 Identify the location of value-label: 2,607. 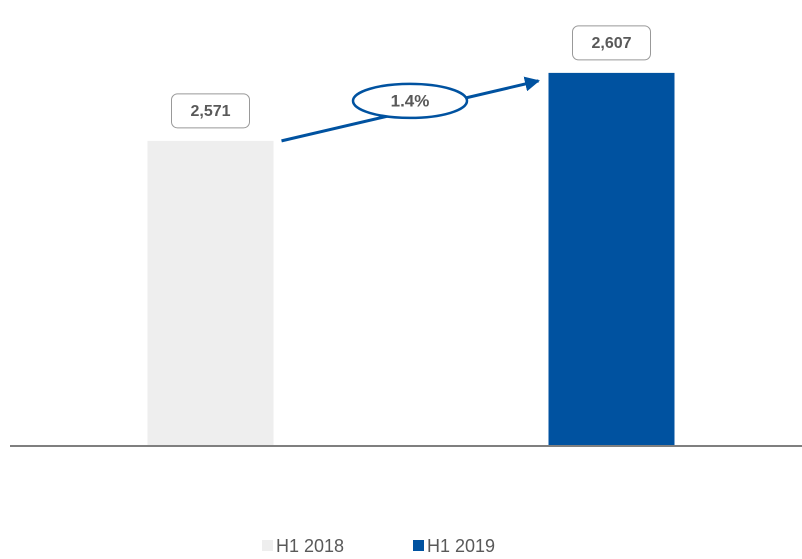
(611, 43).